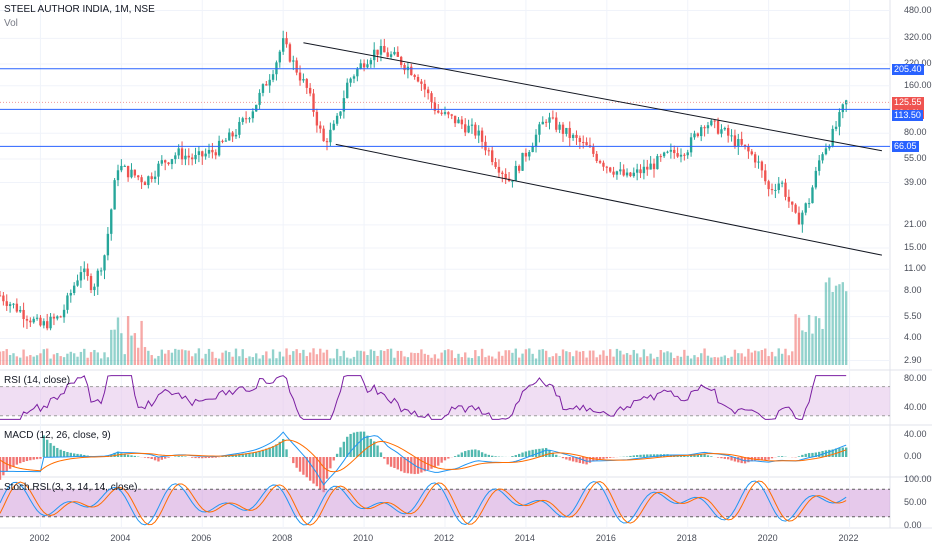  What do you see at coordinates (915, 268) in the screenshot?
I see `price-tick-label: 11.00` at bounding box center [915, 268].